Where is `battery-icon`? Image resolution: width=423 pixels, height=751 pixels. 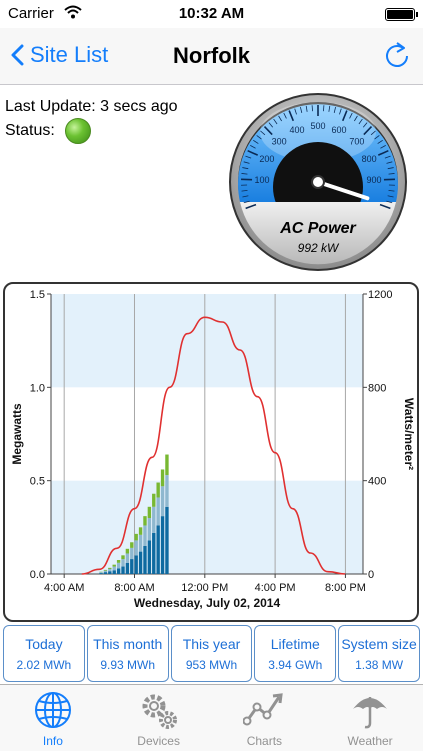 battery-icon is located at coordinates (400, 14).